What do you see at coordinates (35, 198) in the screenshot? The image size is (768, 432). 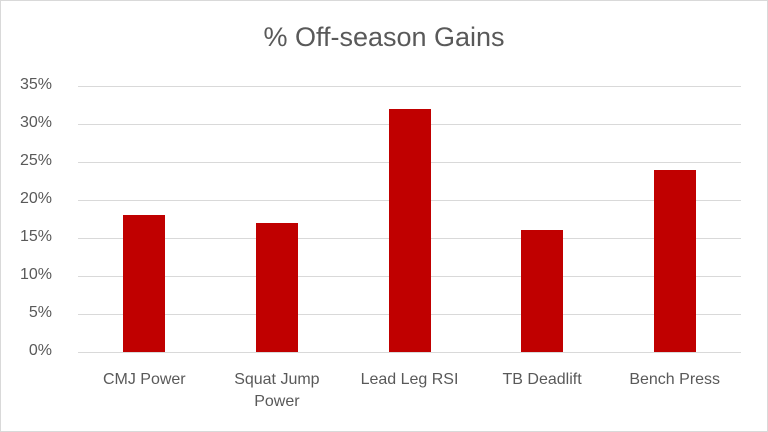 I see `y-tick-label: 20%` at bounding box center [35, 198].